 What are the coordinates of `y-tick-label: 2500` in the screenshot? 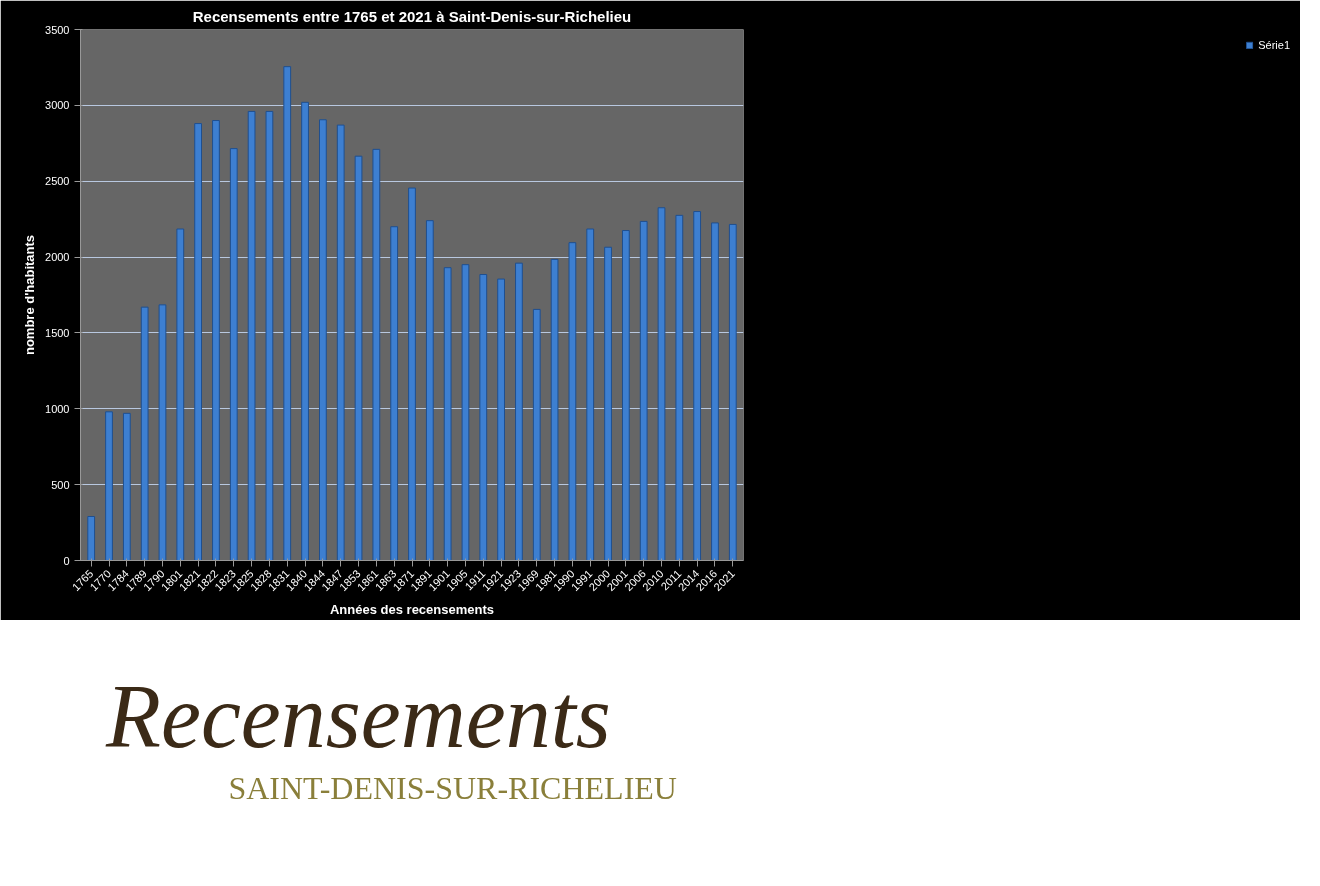 It's located at (57, 181).